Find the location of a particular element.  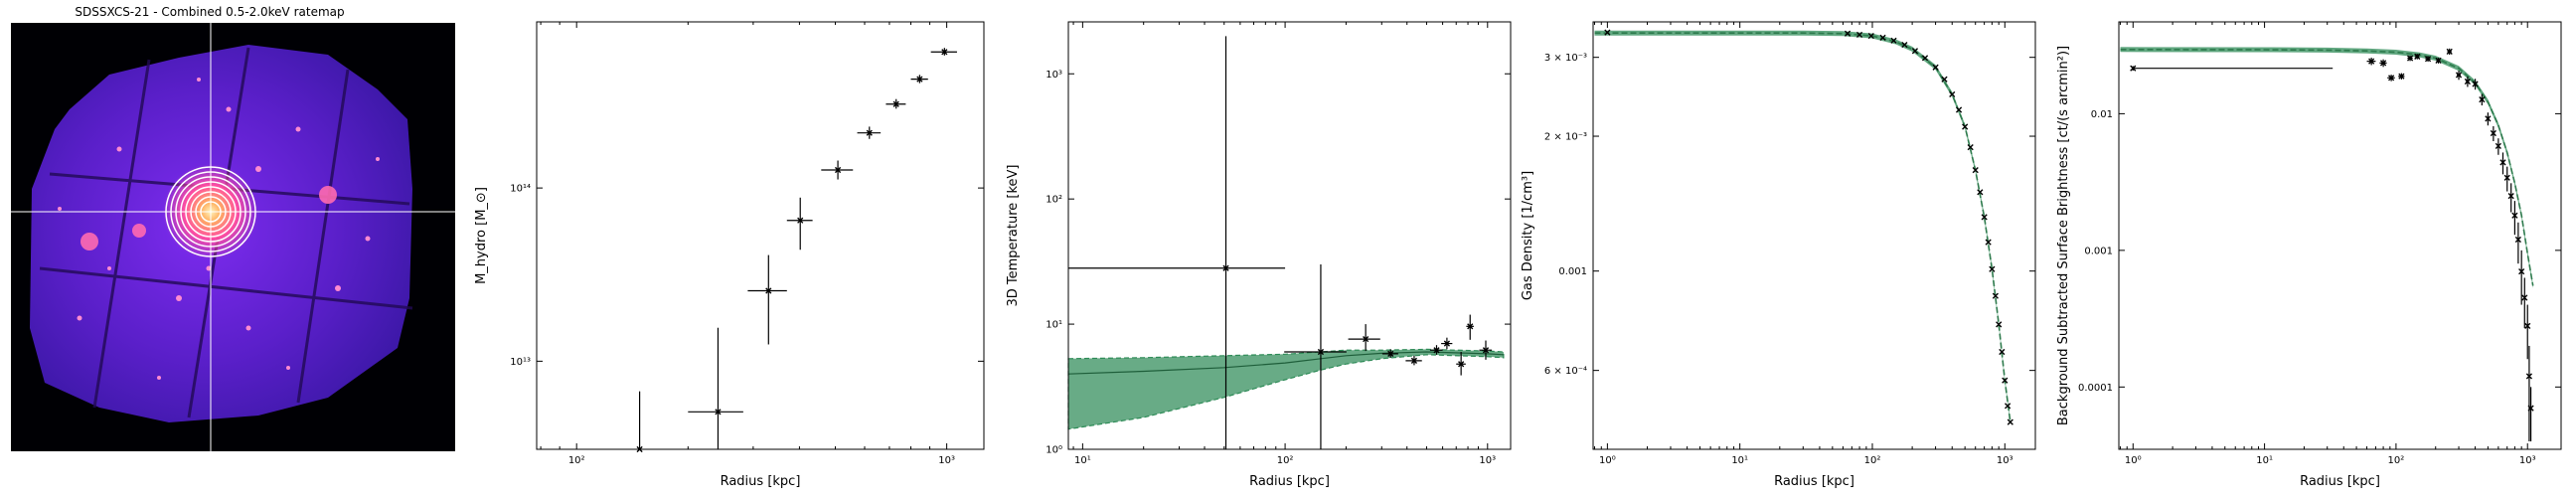

y-tick-label: 0.01 is located at coordinates (2102, 114).